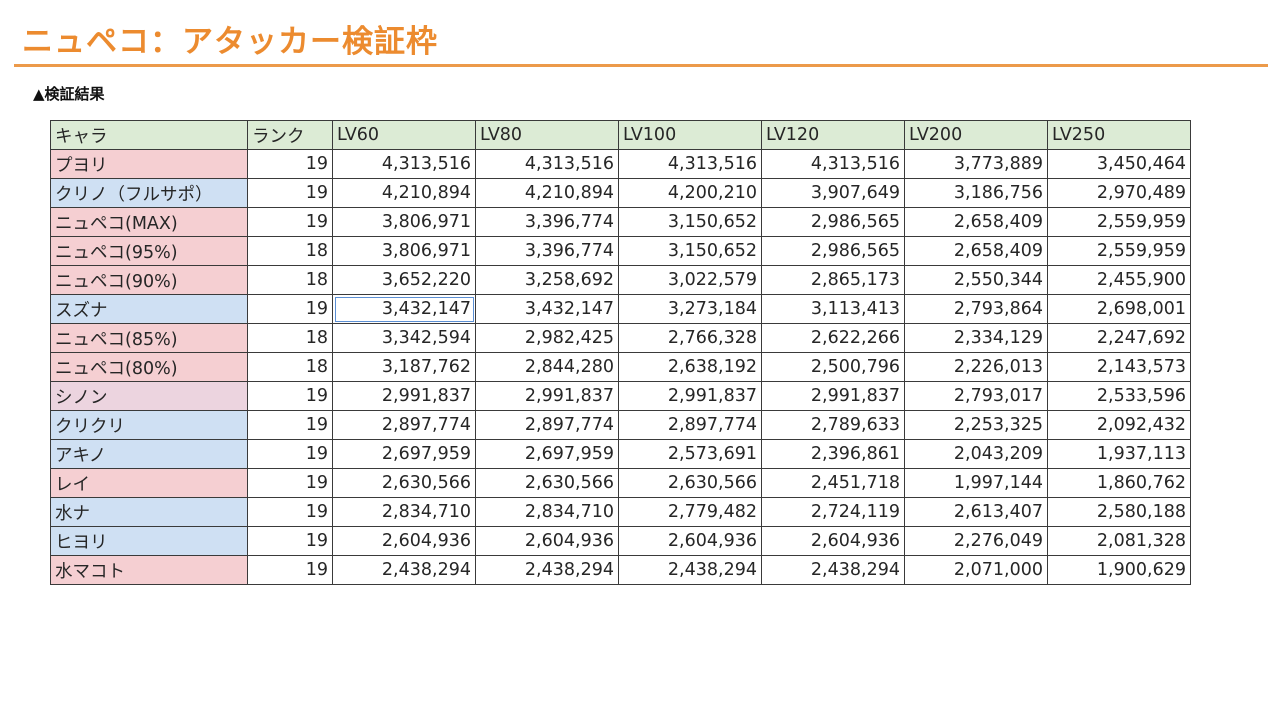 This screenshot has width=1280, height=720. I want to click on column-header-lv200: LV200, so click(976, 135).